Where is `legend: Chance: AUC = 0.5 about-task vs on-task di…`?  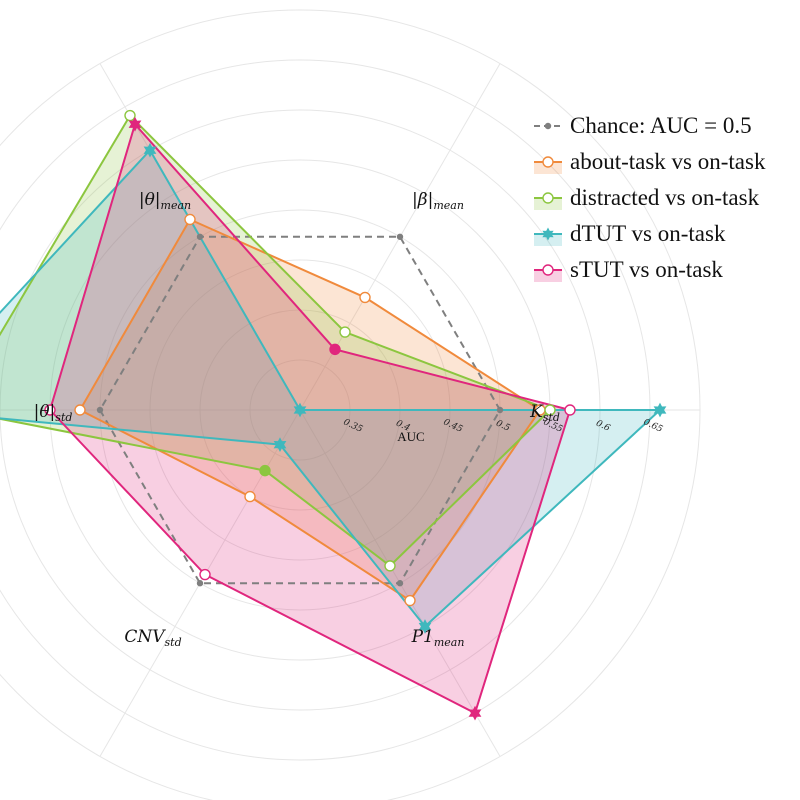 legend: Chance: AUC = 0.5 about-task vs on-task di… is located at coordinates (661, 198).